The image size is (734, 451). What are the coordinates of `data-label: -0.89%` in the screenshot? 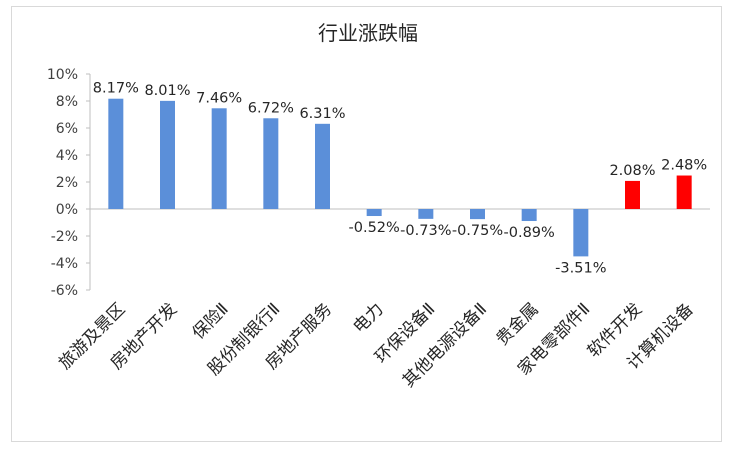 It's located at (529, 233).